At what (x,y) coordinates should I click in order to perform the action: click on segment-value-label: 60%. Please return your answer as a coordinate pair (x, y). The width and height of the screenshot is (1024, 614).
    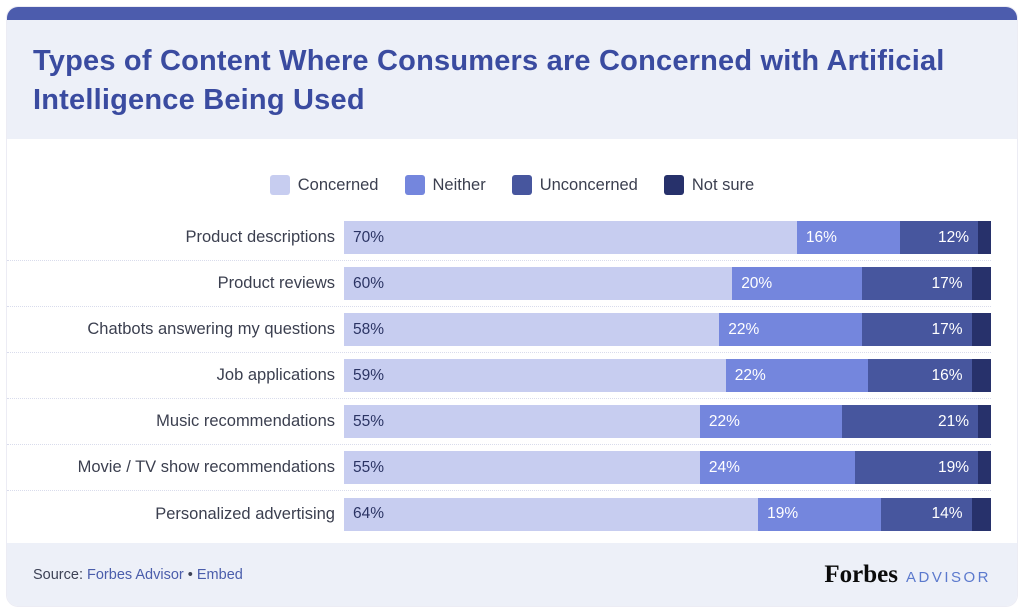
    Looking at the image, I should click on (369, 283).